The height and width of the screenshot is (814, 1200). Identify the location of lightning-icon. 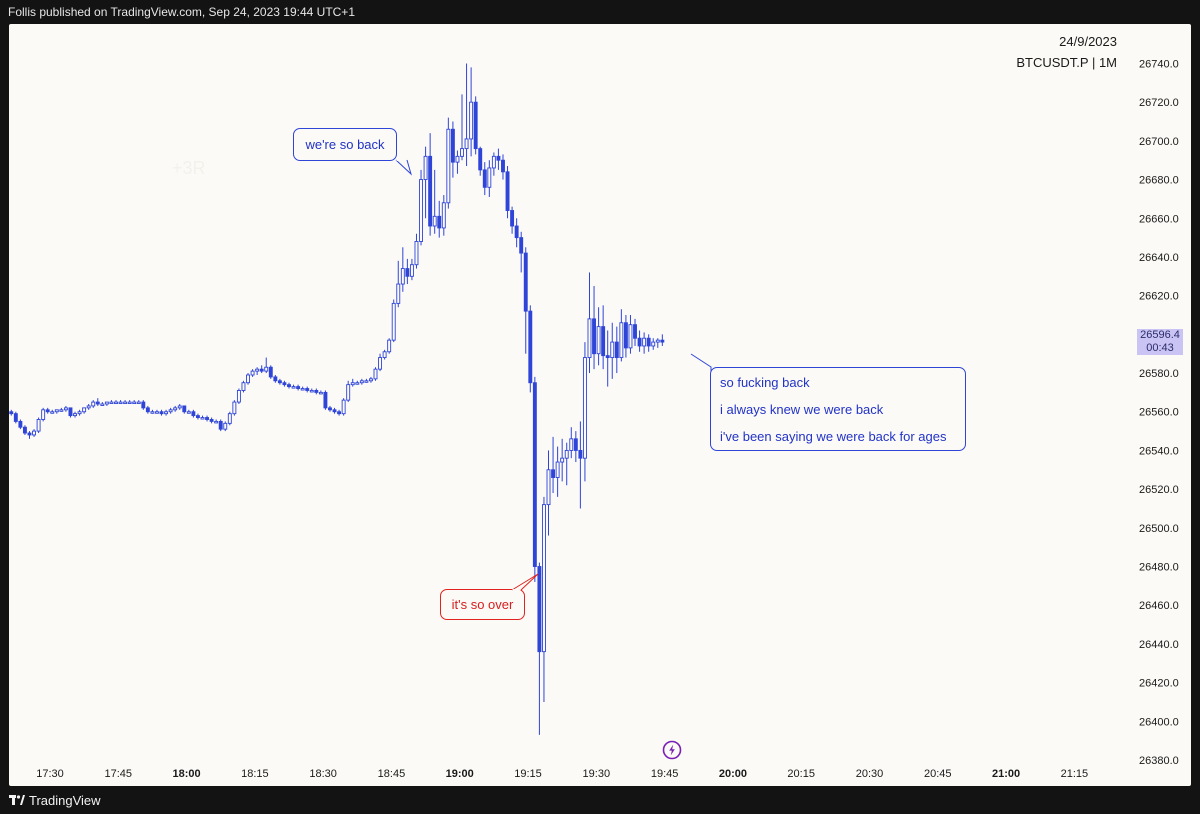
(672, 750).